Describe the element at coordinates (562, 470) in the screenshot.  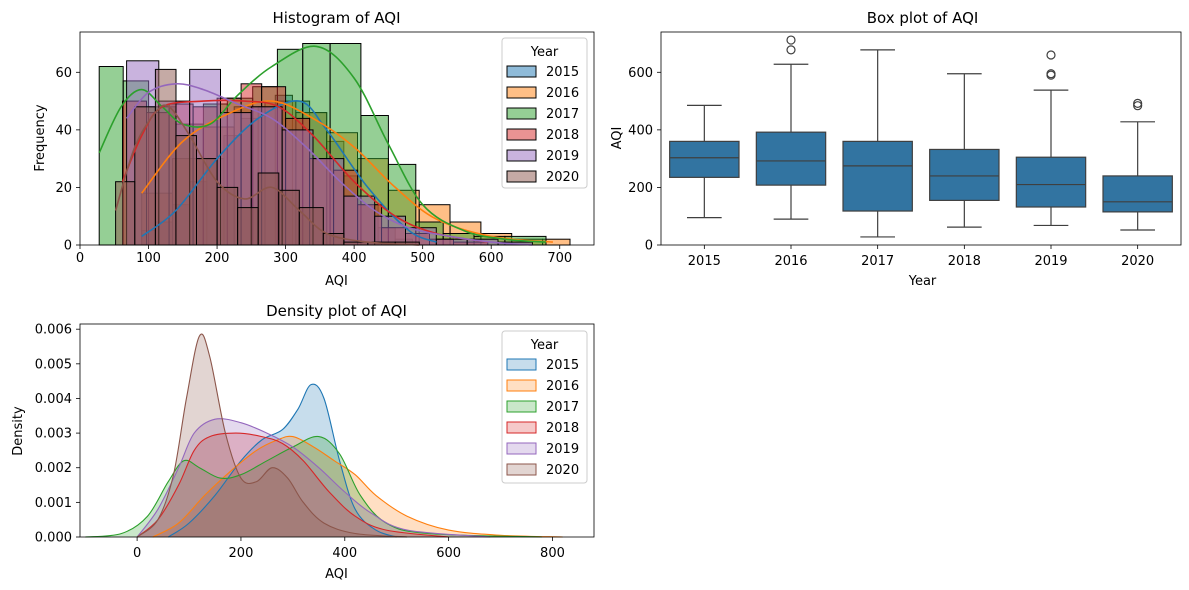
I see `density-legend-label: 2020` at that location.